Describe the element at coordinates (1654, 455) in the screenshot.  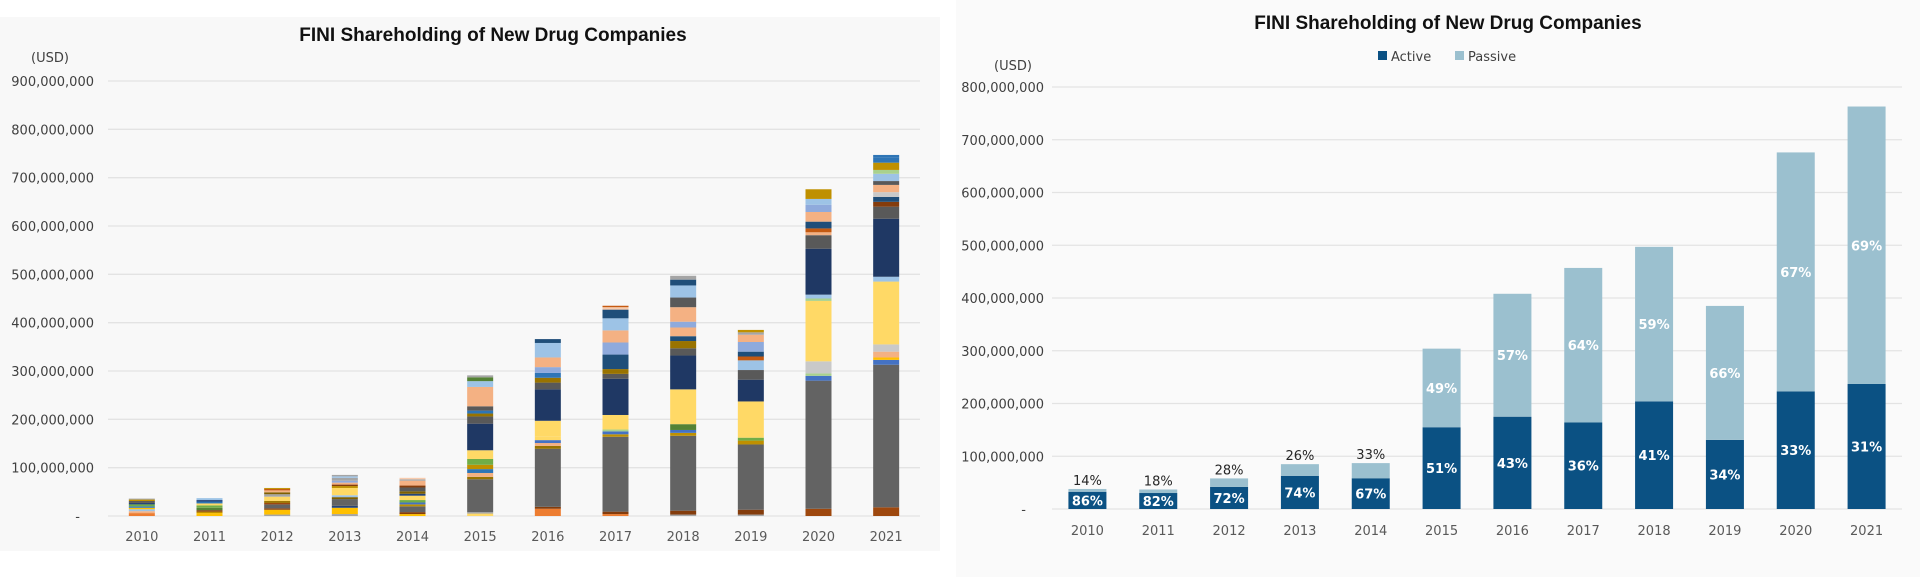
I see `active-bar-2018` at that location.